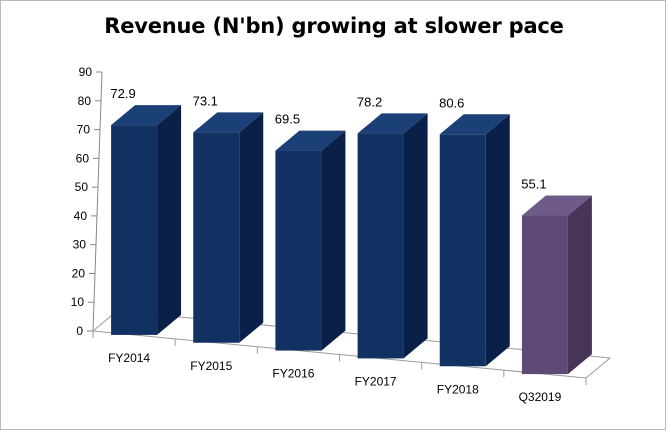 The height and width of the screenshot is (432, 668). I want to click on x-axis-label-fy2018: FY2018, so click(458, 389).